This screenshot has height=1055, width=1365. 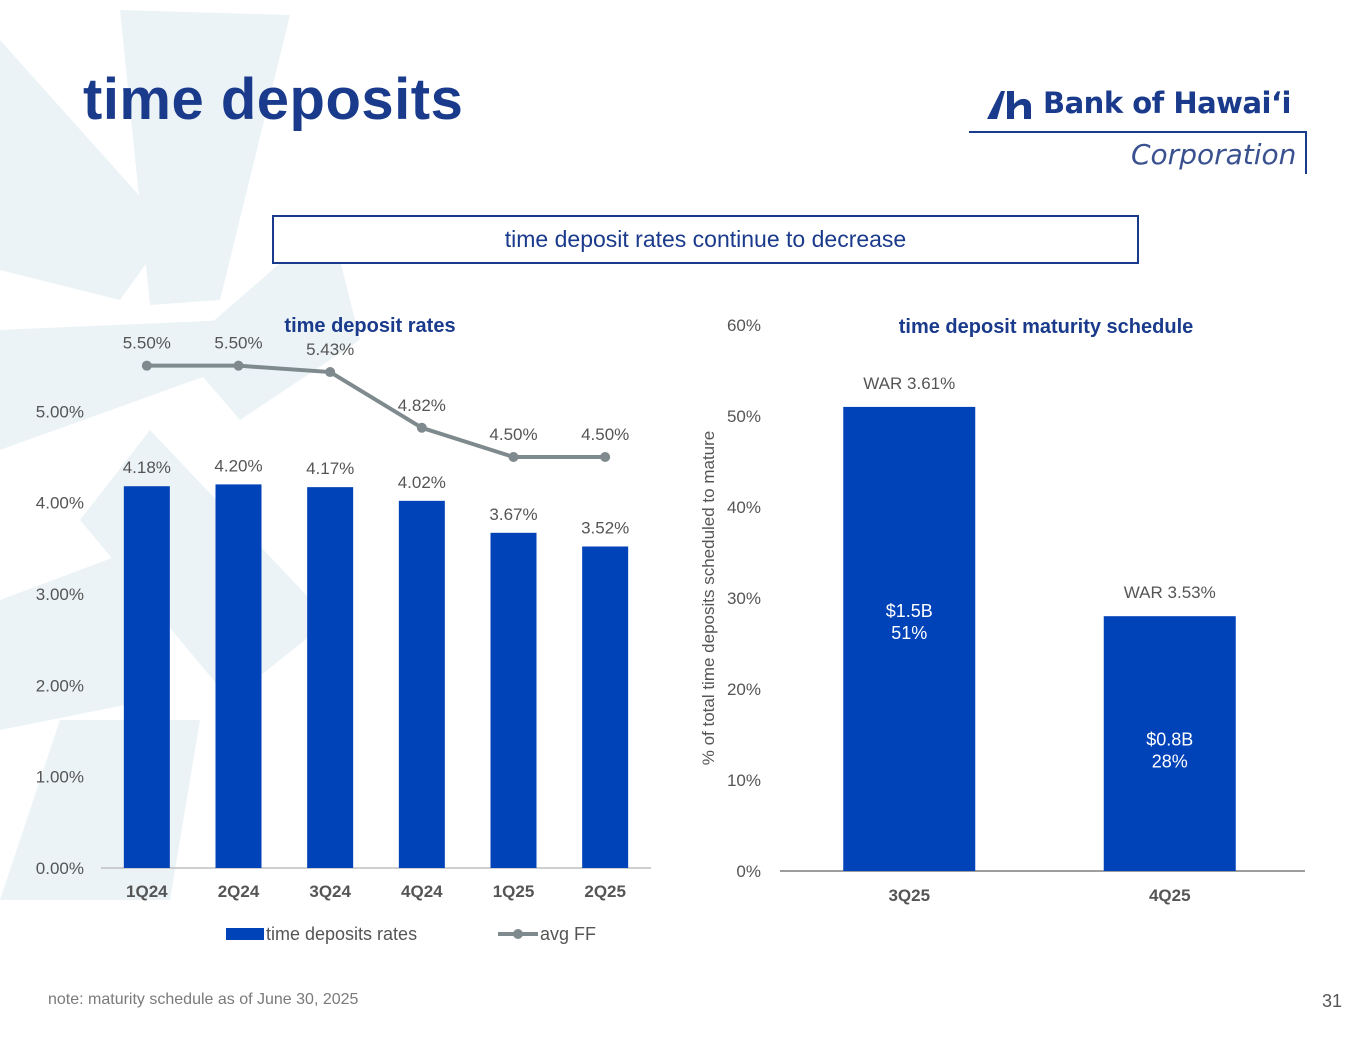 I want to click on chart1-bar-label: 4.02%, so click(x=422, y=482).